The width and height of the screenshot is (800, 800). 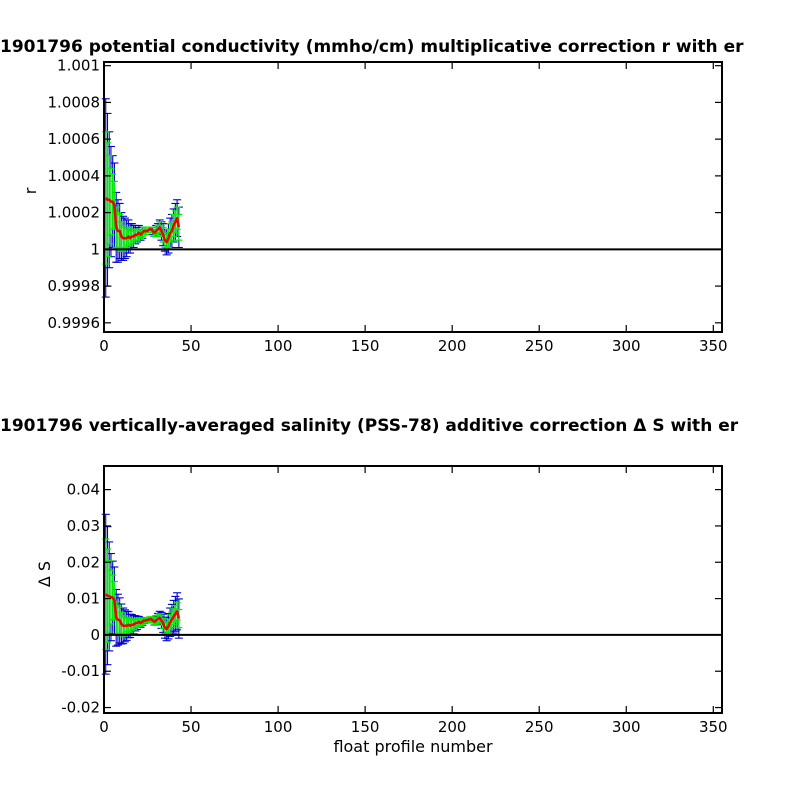 I want to click on y-tick-label: 0.04, so click(x=83, y=490).